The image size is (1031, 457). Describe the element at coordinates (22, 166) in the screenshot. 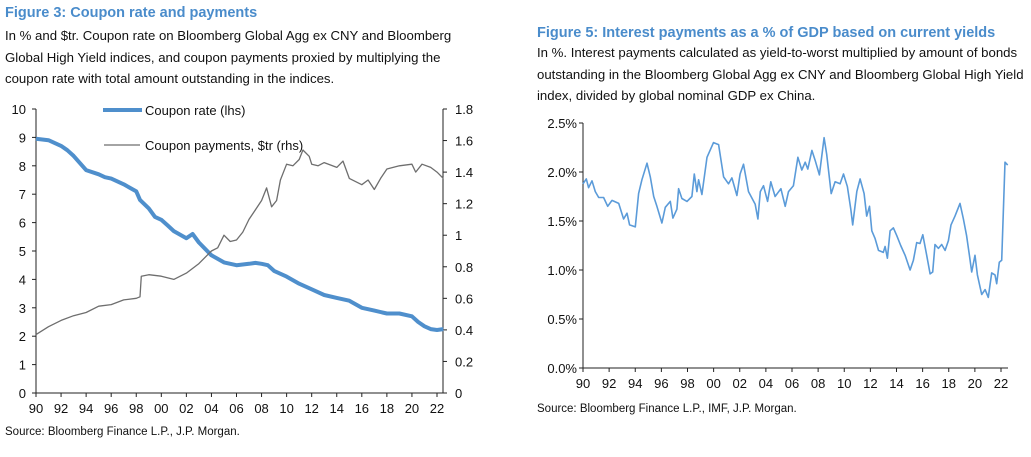

I see `left-y-tick-label: 8` at that location.